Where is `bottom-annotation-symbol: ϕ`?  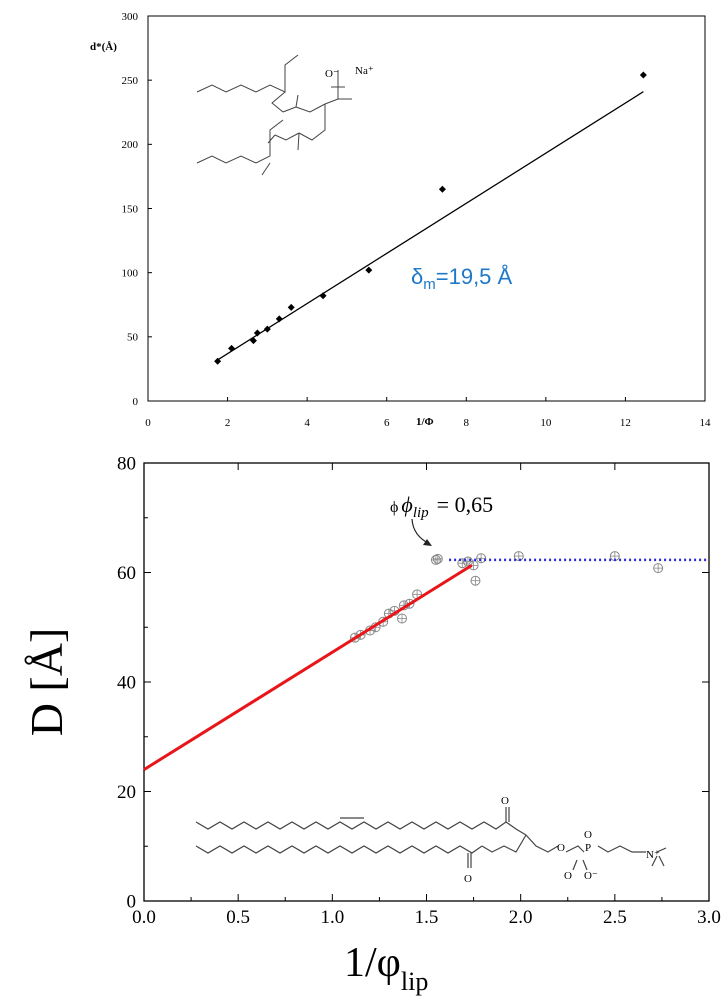 bottom-annotation-symbol: ϕ is located at coordinates (394, 507).